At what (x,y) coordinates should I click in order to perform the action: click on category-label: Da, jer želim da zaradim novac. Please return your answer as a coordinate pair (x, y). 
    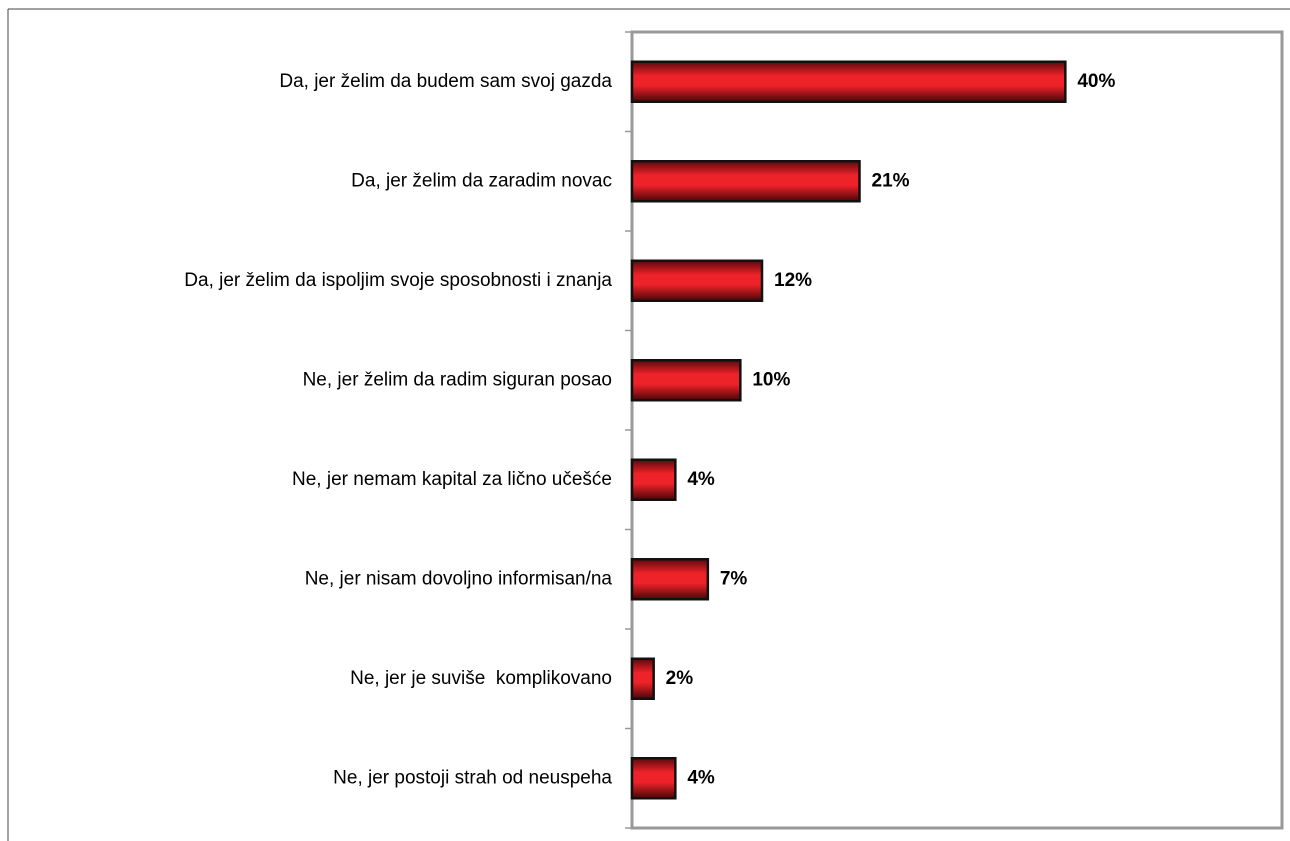
    Looking at the image, I should click on (481, 180).